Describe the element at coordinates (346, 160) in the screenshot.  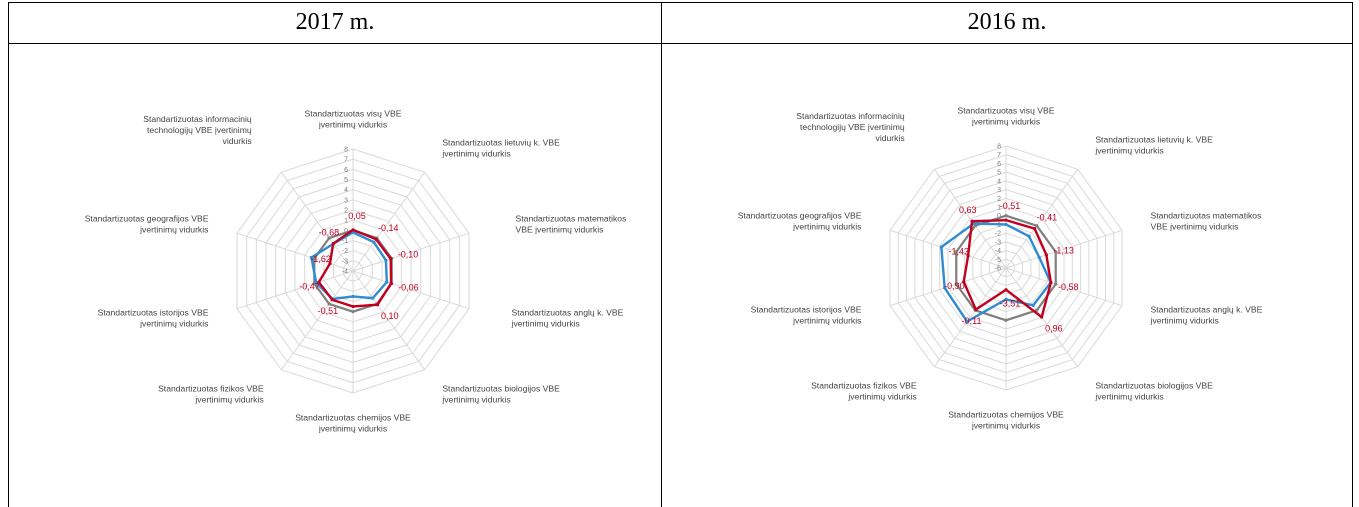
I see `tick-label-2017-11: 7` at that location.